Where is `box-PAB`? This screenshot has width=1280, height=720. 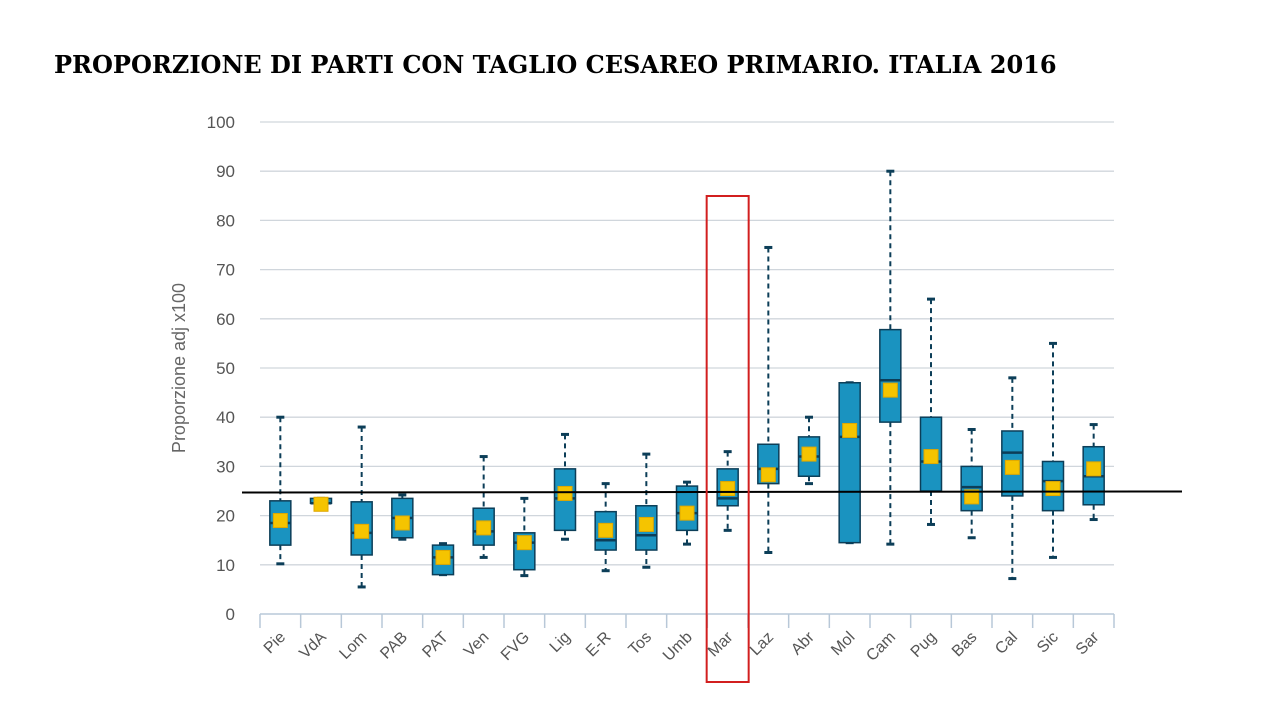
box-PAB is located at coordinates (402, 517).